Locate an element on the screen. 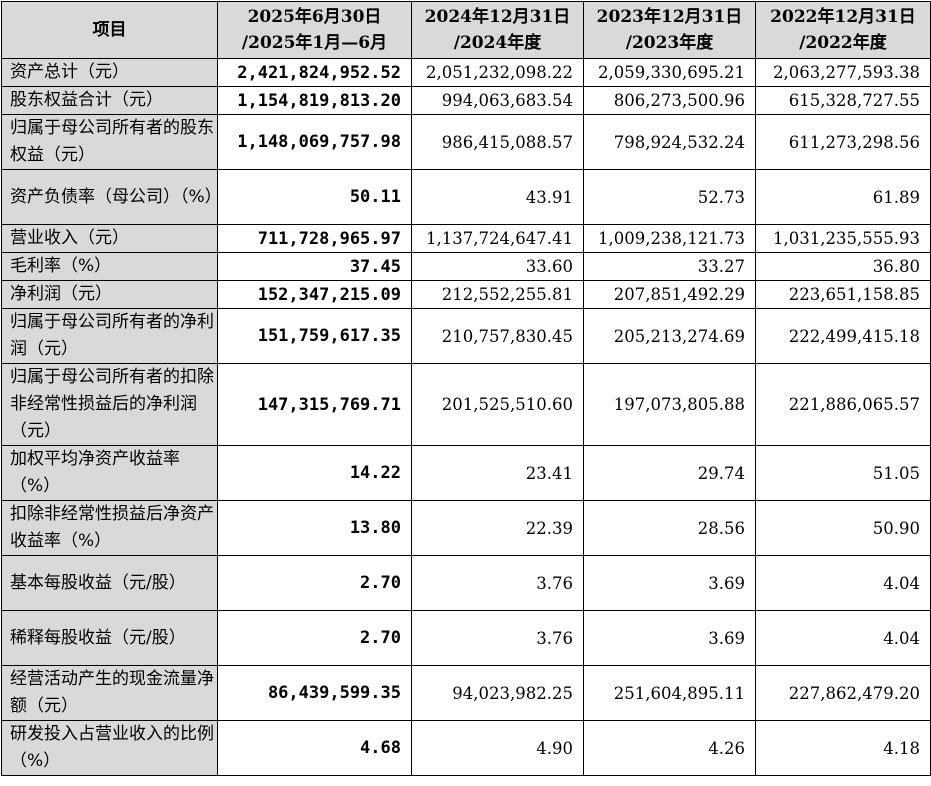 Image resolution: width=931 pixels, height=786 pixels. row-label: 股东权益合计（元） is located at coordinates (109, 100).